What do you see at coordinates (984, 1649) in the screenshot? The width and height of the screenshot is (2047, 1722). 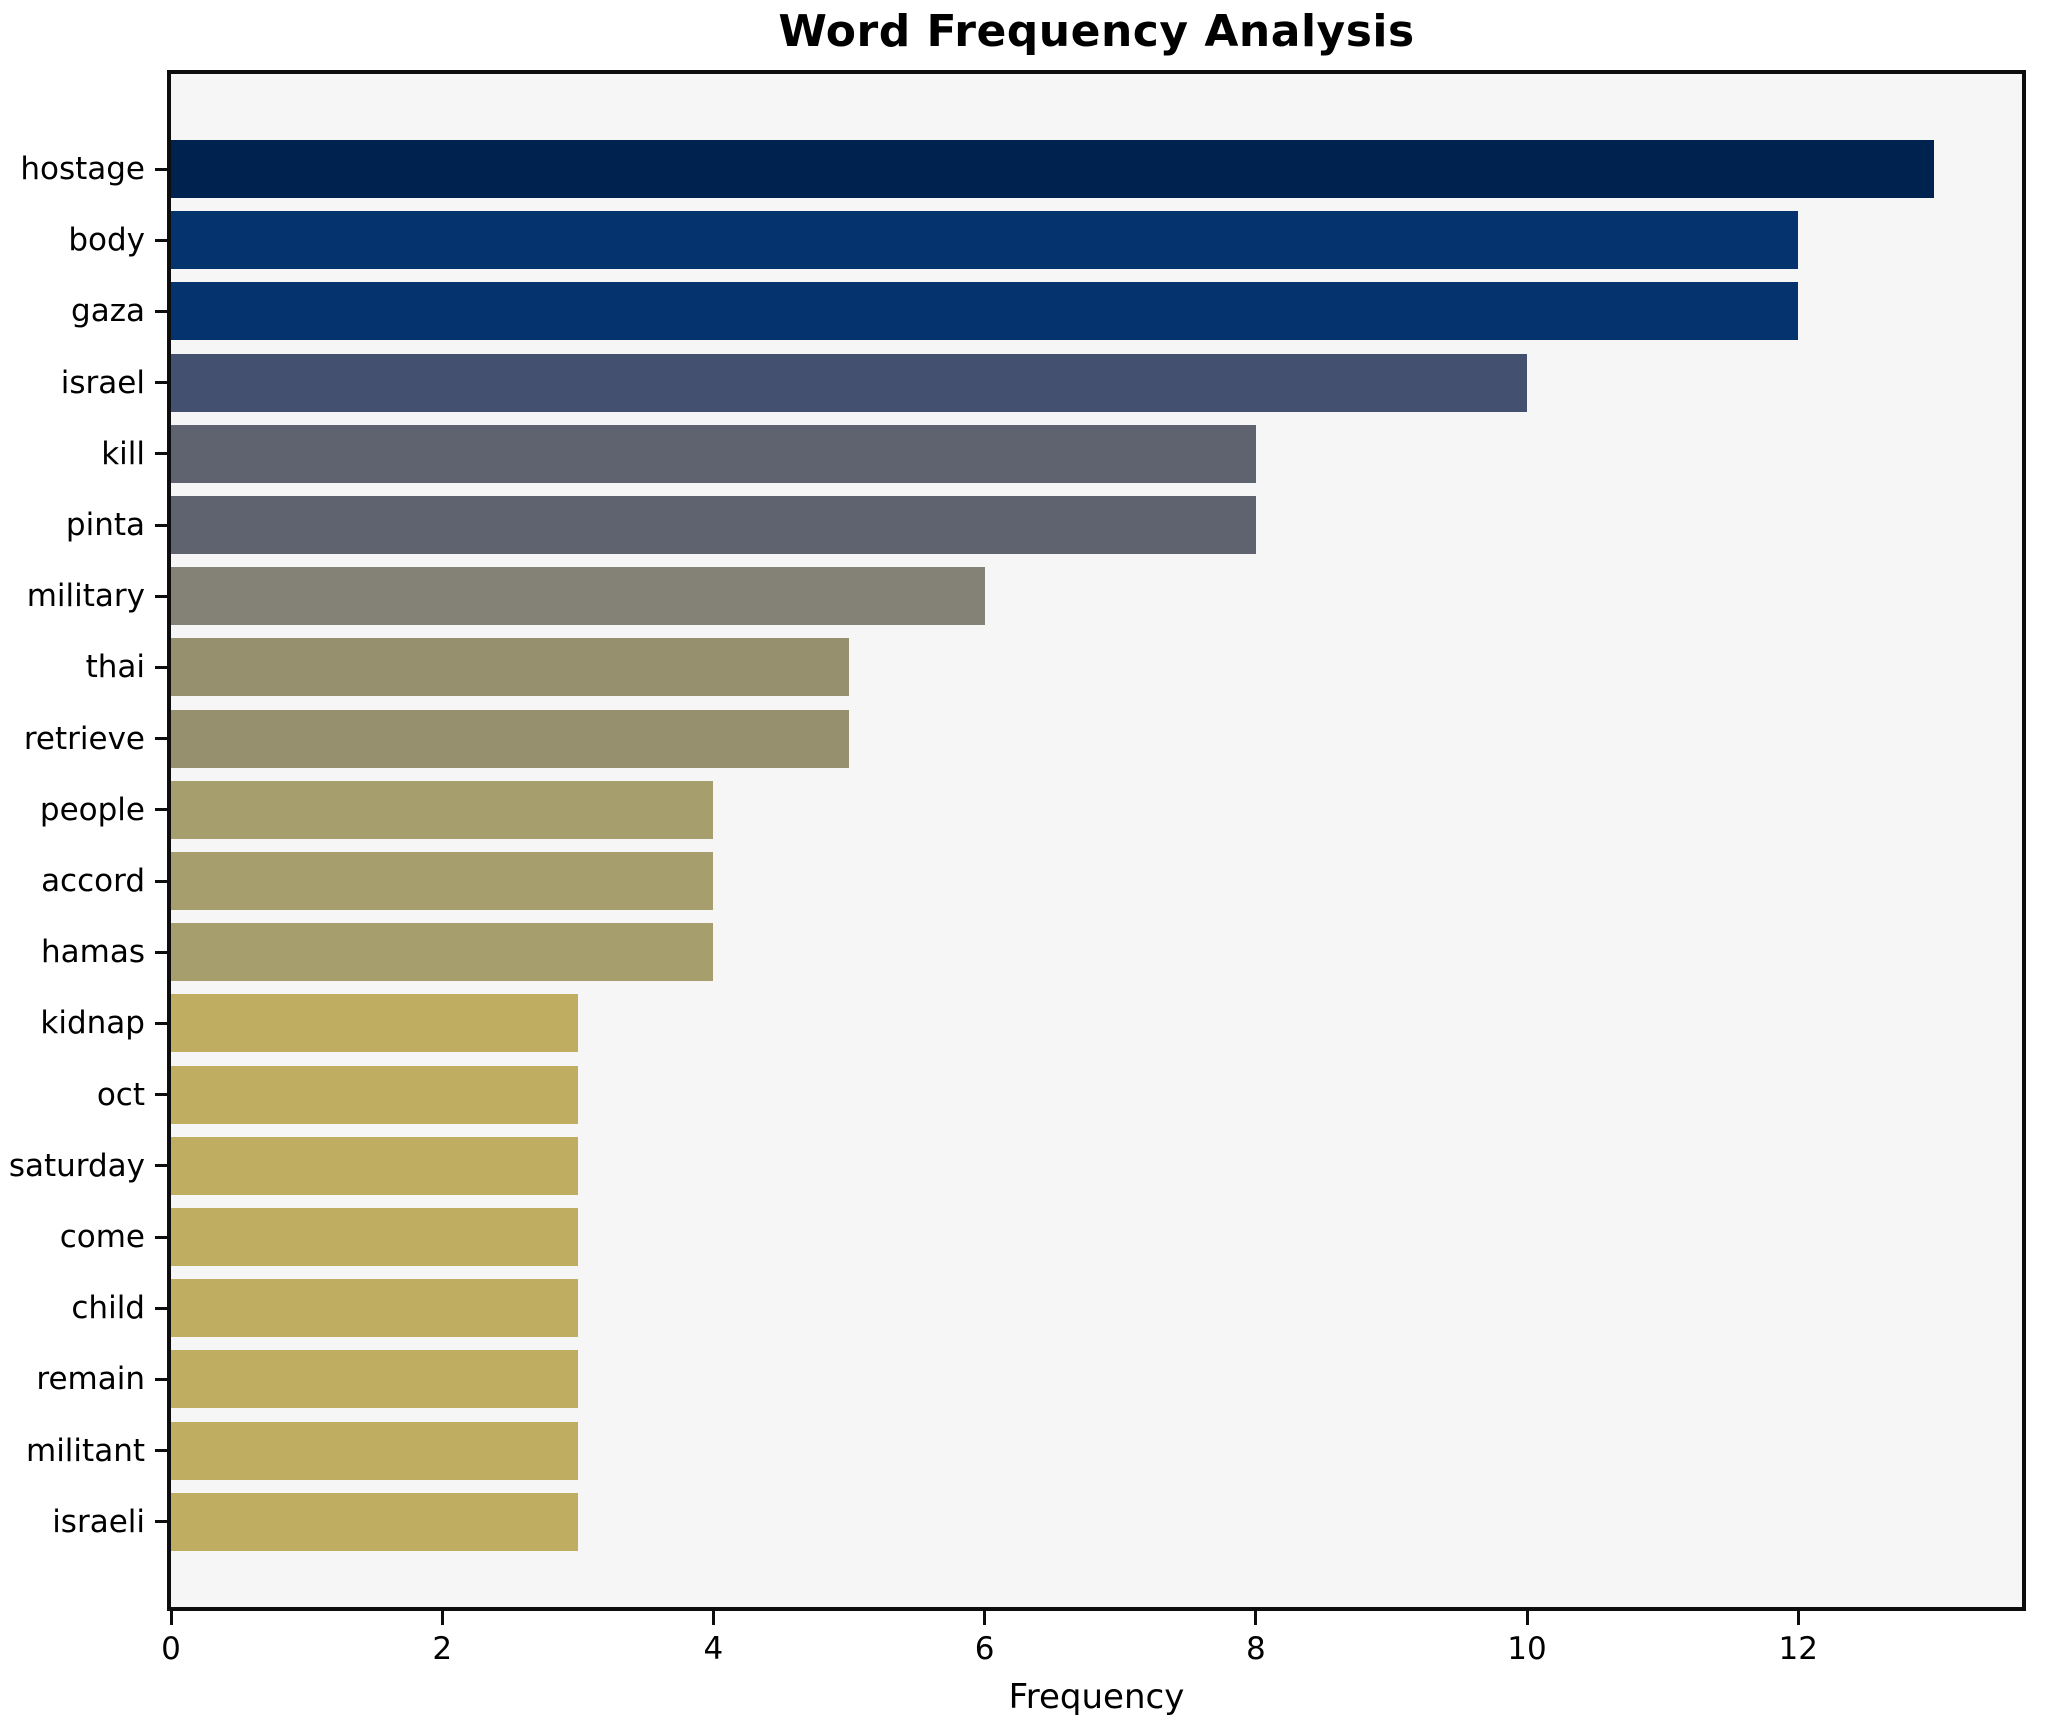 I see `x-tick-label: 6` at bounding box center [984, 1649].